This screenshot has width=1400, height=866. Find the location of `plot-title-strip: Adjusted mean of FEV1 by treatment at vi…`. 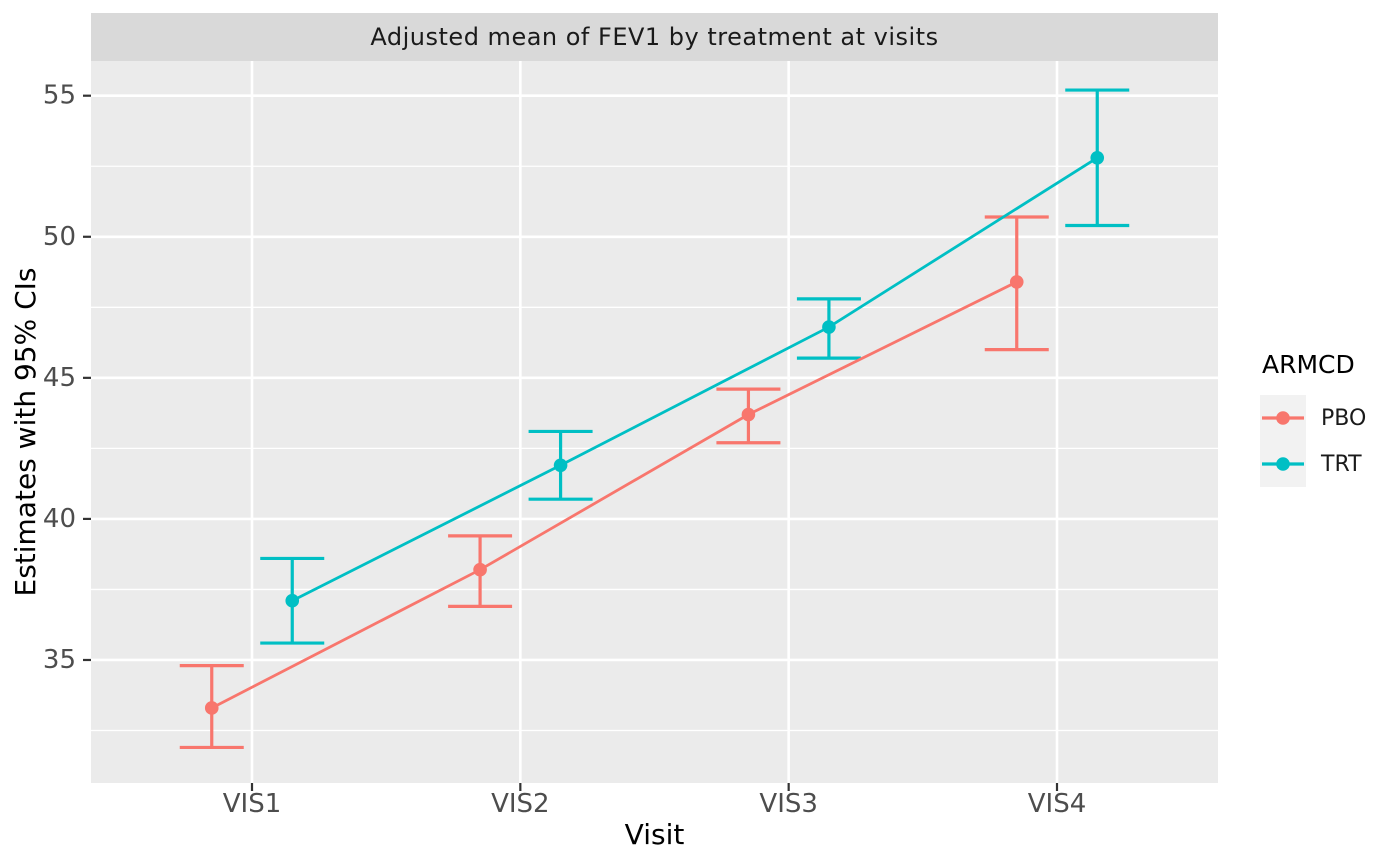

plot-title-strip: Adjusted mean of FEV1 by treatment at vi… is located at coordinates (654, 37).